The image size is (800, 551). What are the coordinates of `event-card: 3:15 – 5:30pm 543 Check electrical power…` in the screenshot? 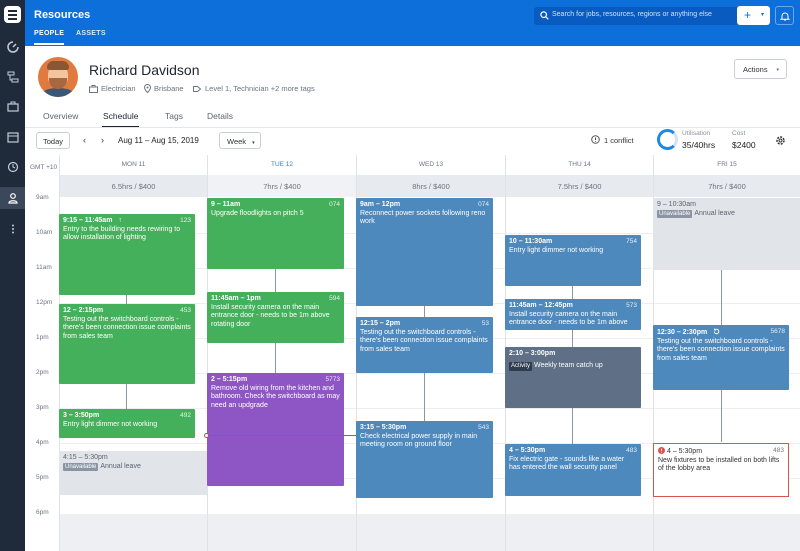 It's located at (424, 459).